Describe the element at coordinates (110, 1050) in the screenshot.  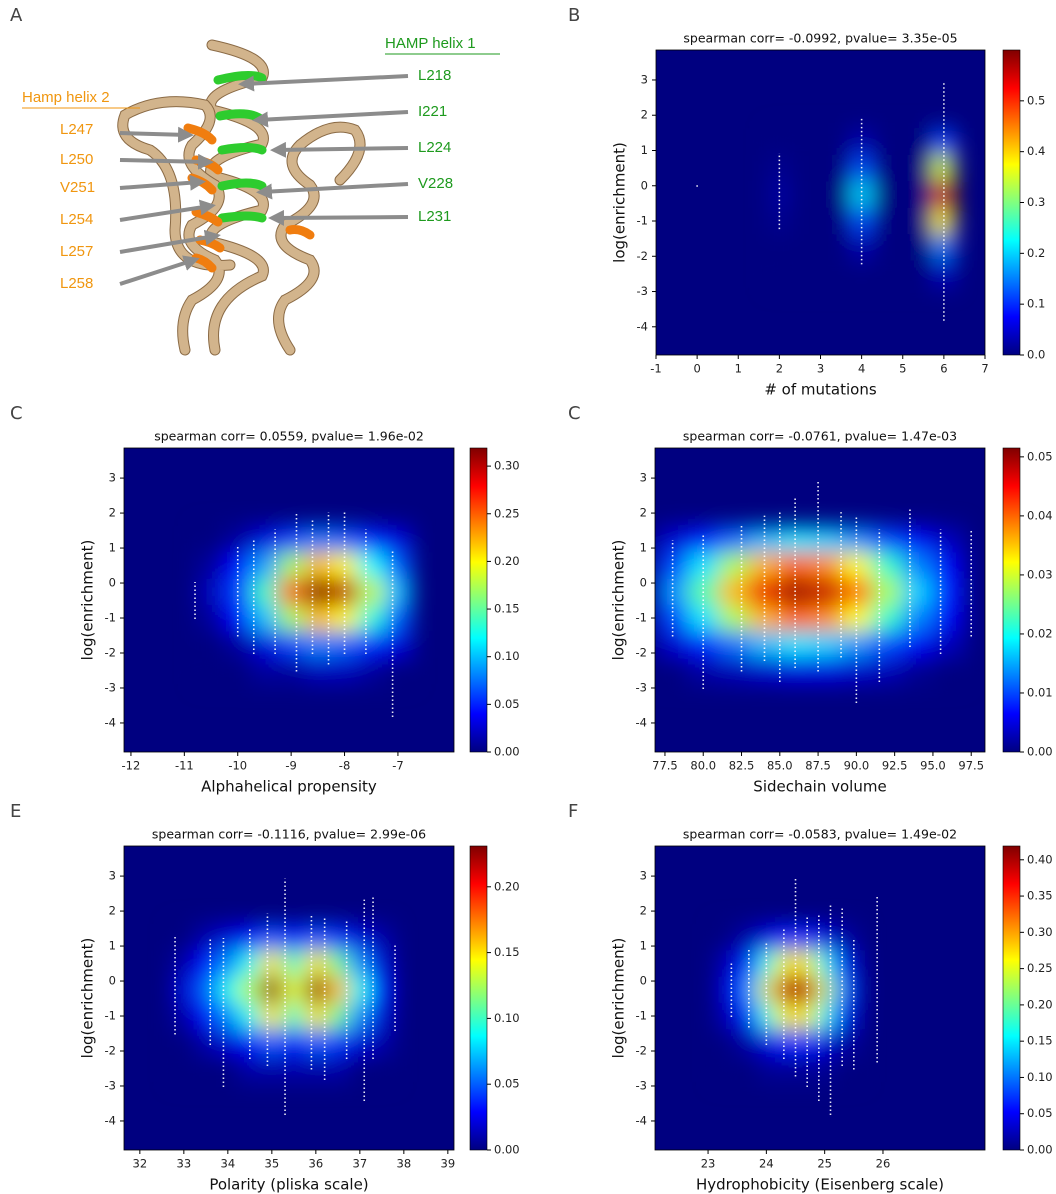
I see `y-tick-label: -2` at that location.